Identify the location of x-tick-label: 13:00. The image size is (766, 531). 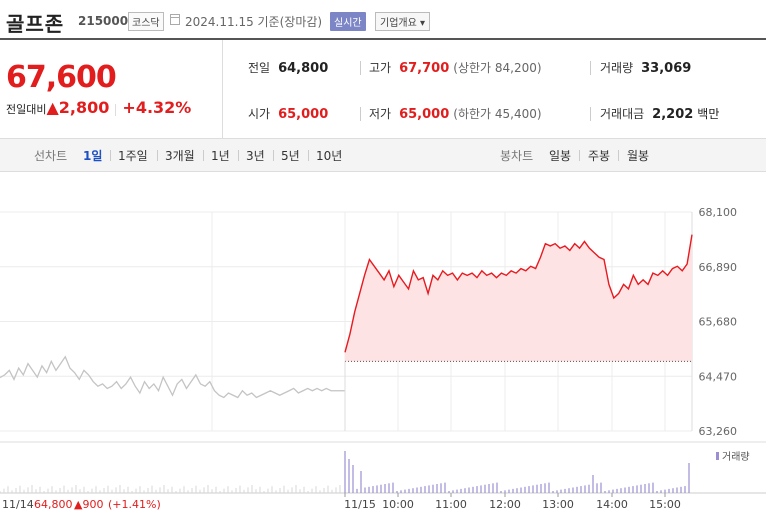
(558, 504).